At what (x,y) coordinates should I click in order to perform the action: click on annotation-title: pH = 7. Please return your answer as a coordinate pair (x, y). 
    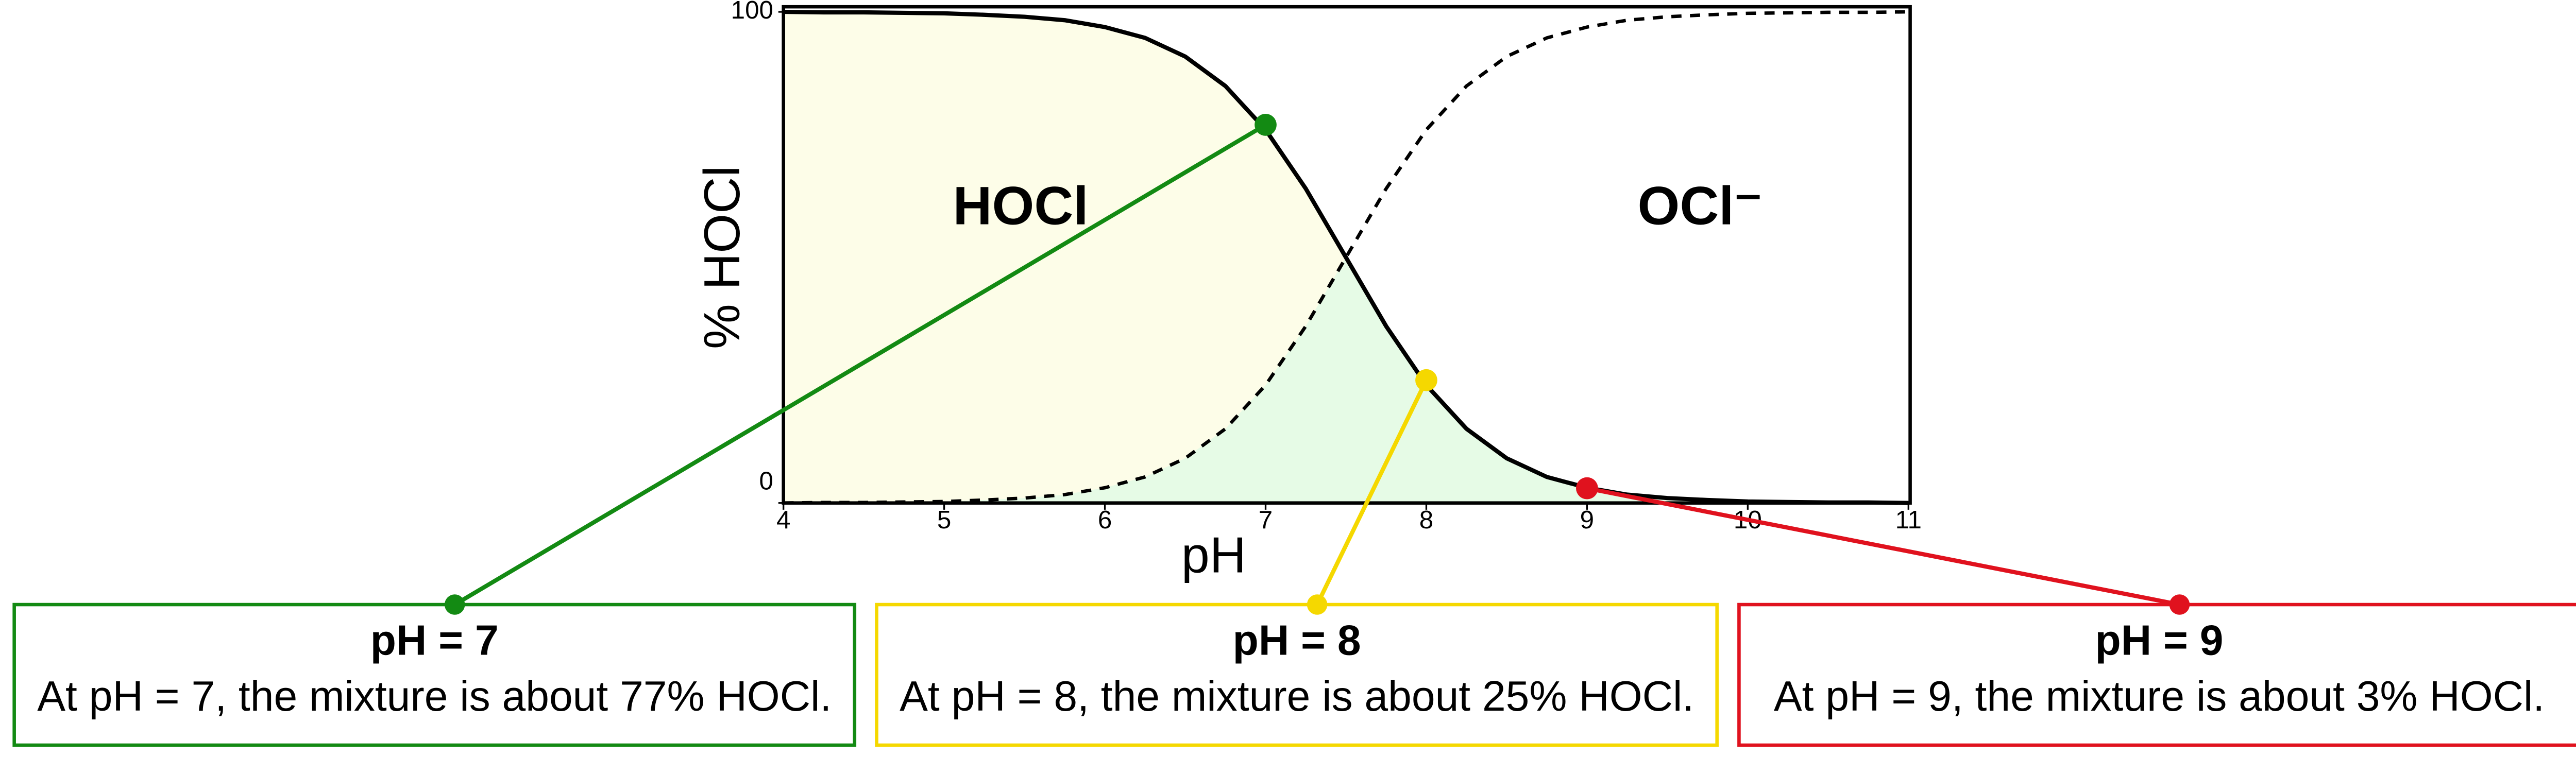
    Looking at the image, I should click on (434, 640).